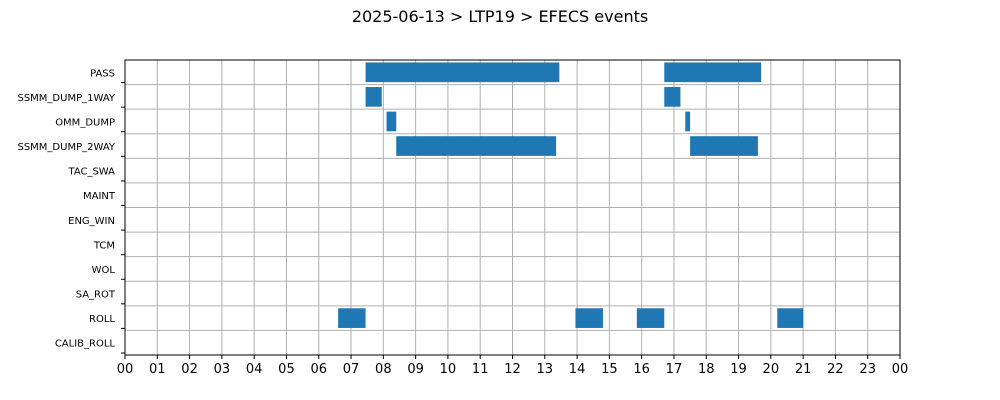 Image resolution: width=1000 pixels, height=400 pixels. I want to click on x-tick-label: 17, so click(674, 369).